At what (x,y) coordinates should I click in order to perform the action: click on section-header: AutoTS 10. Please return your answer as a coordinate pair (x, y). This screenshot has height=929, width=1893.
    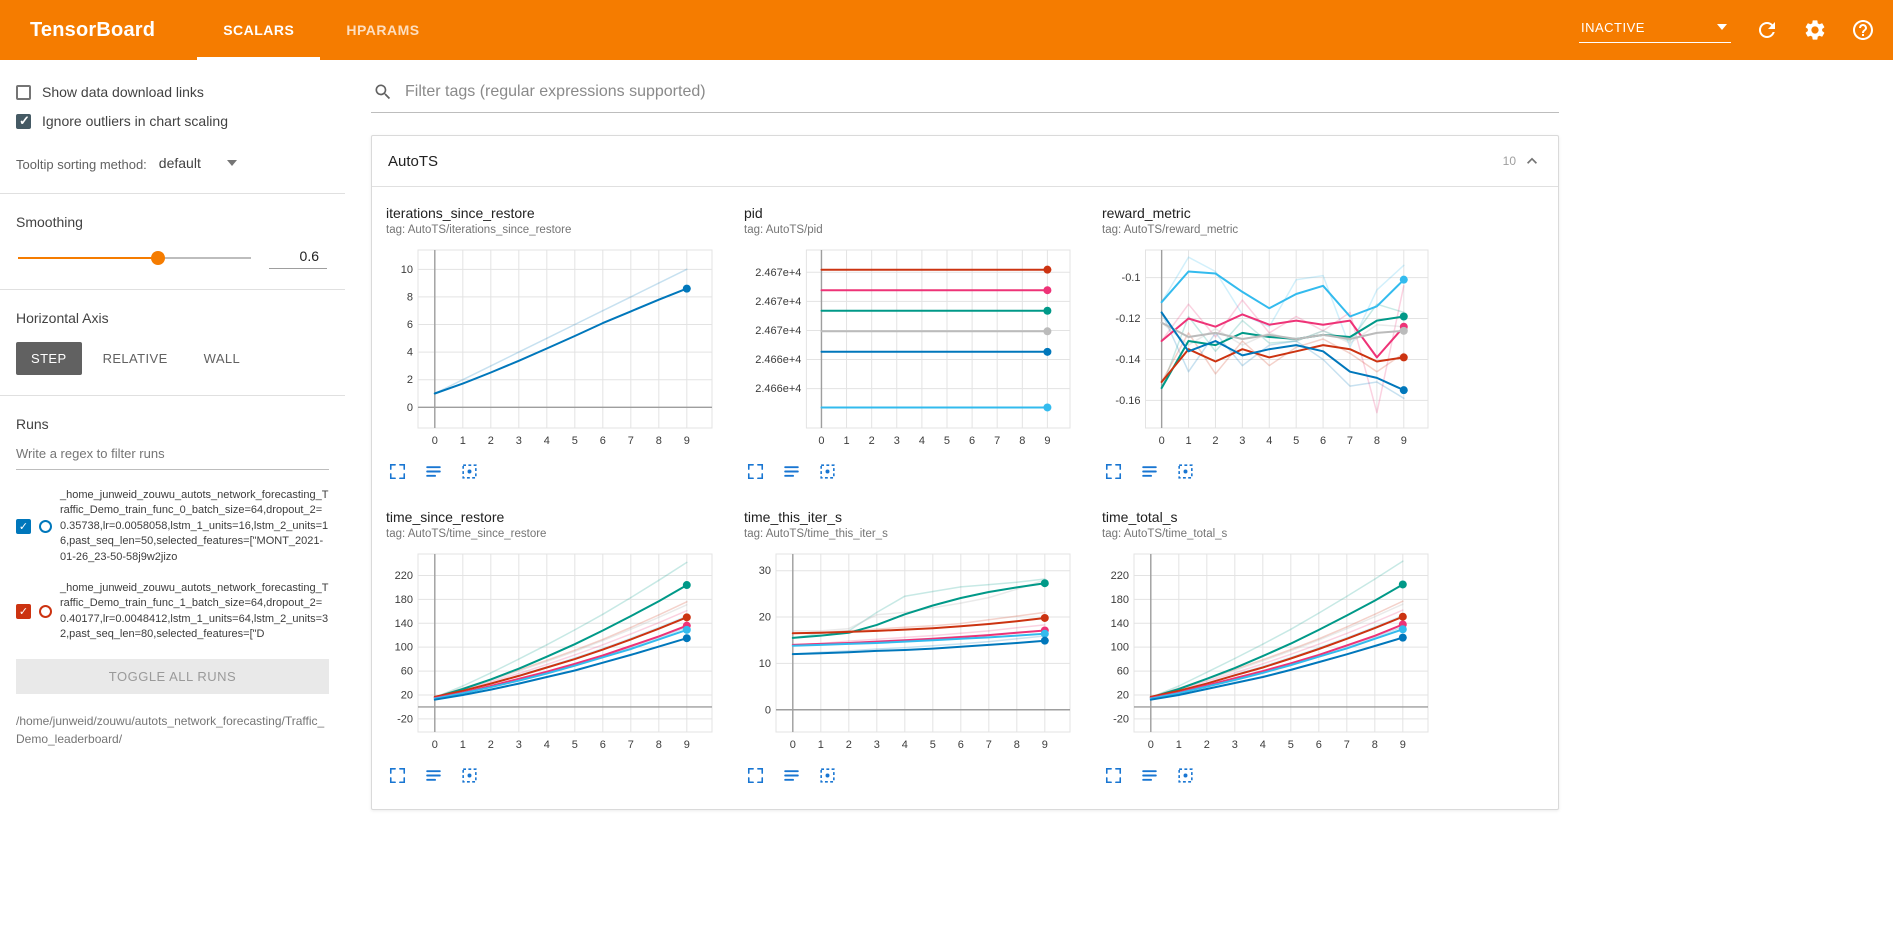
    Looking at the image, I should click on (965, 161).